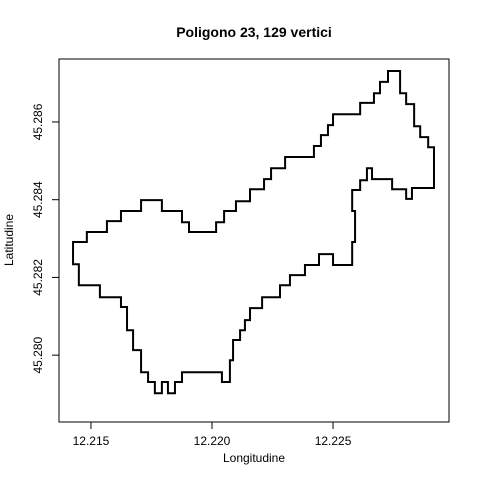 The height and width of the screenshot is (485, 480). What do you see at coordinates (254, 458) in the screenshot?
I see `x-axis-label: Longitudine` at bounding box center [254, 458].